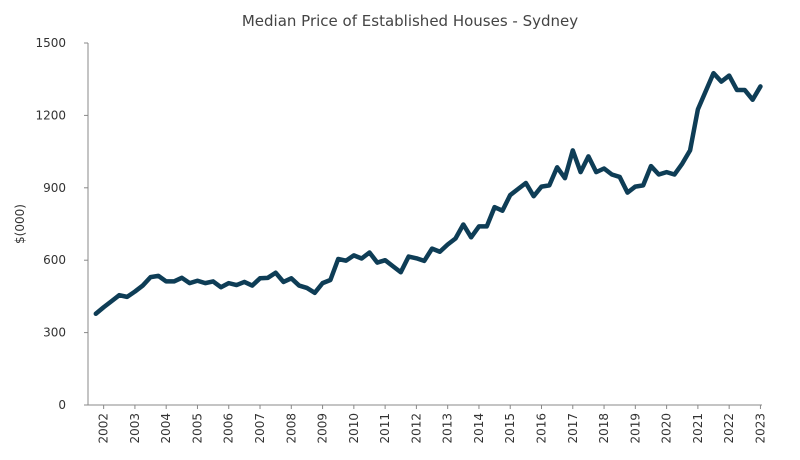  What do you see at coordinates (667, 428) in the screenshot?
I see `x-tick-label: 2020` at bounding box center [667, 428].